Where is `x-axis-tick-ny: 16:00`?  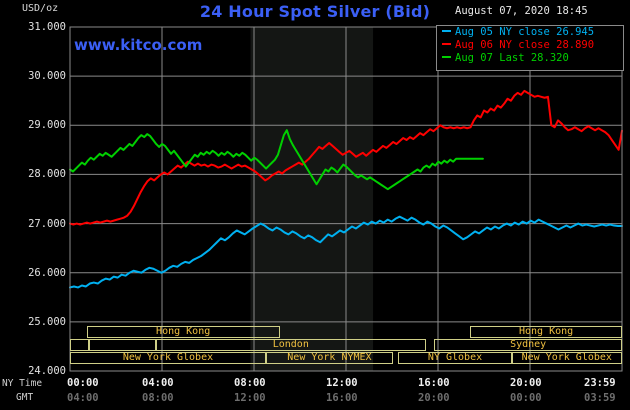 x-axis-tick-ny: 16:00 is located at coordinates (434, 383).